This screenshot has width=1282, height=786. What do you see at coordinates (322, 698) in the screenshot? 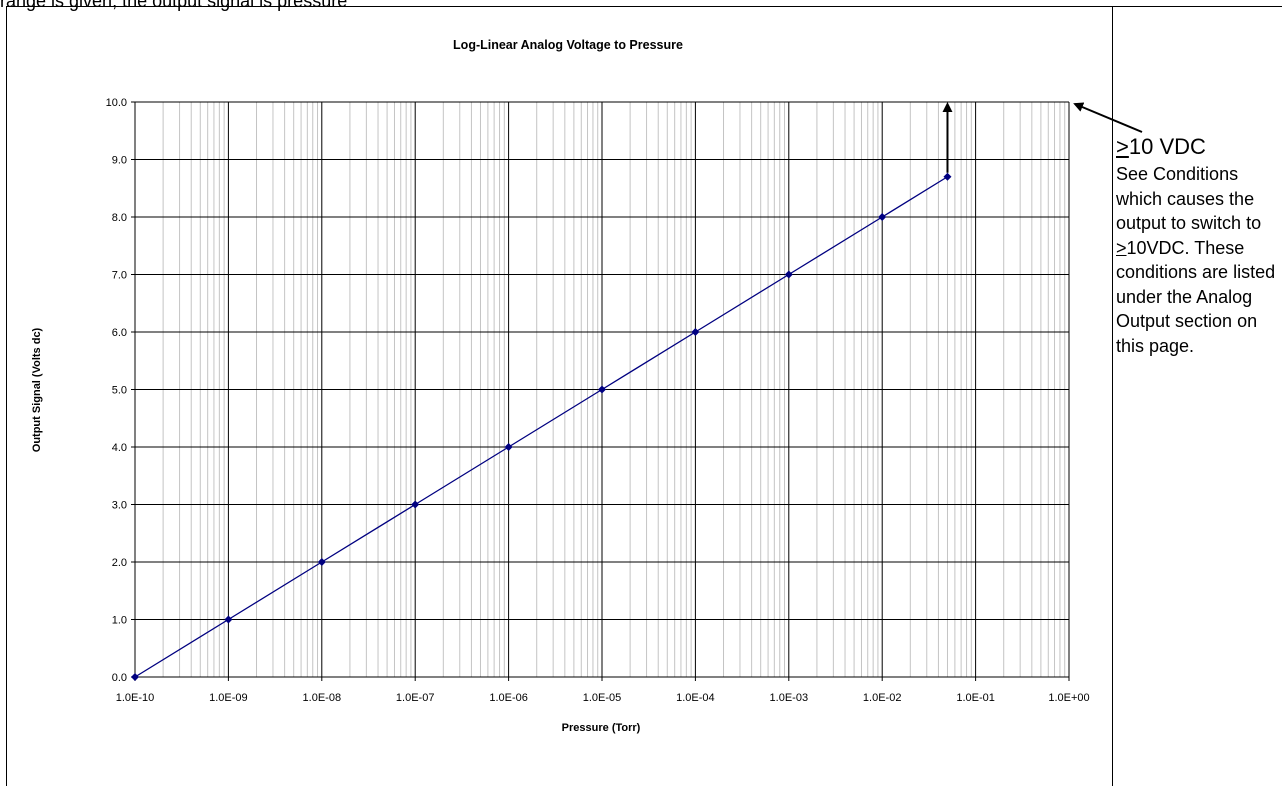
I see `x-tick-label: 1.0E-08` at bounding box center [322, 698].